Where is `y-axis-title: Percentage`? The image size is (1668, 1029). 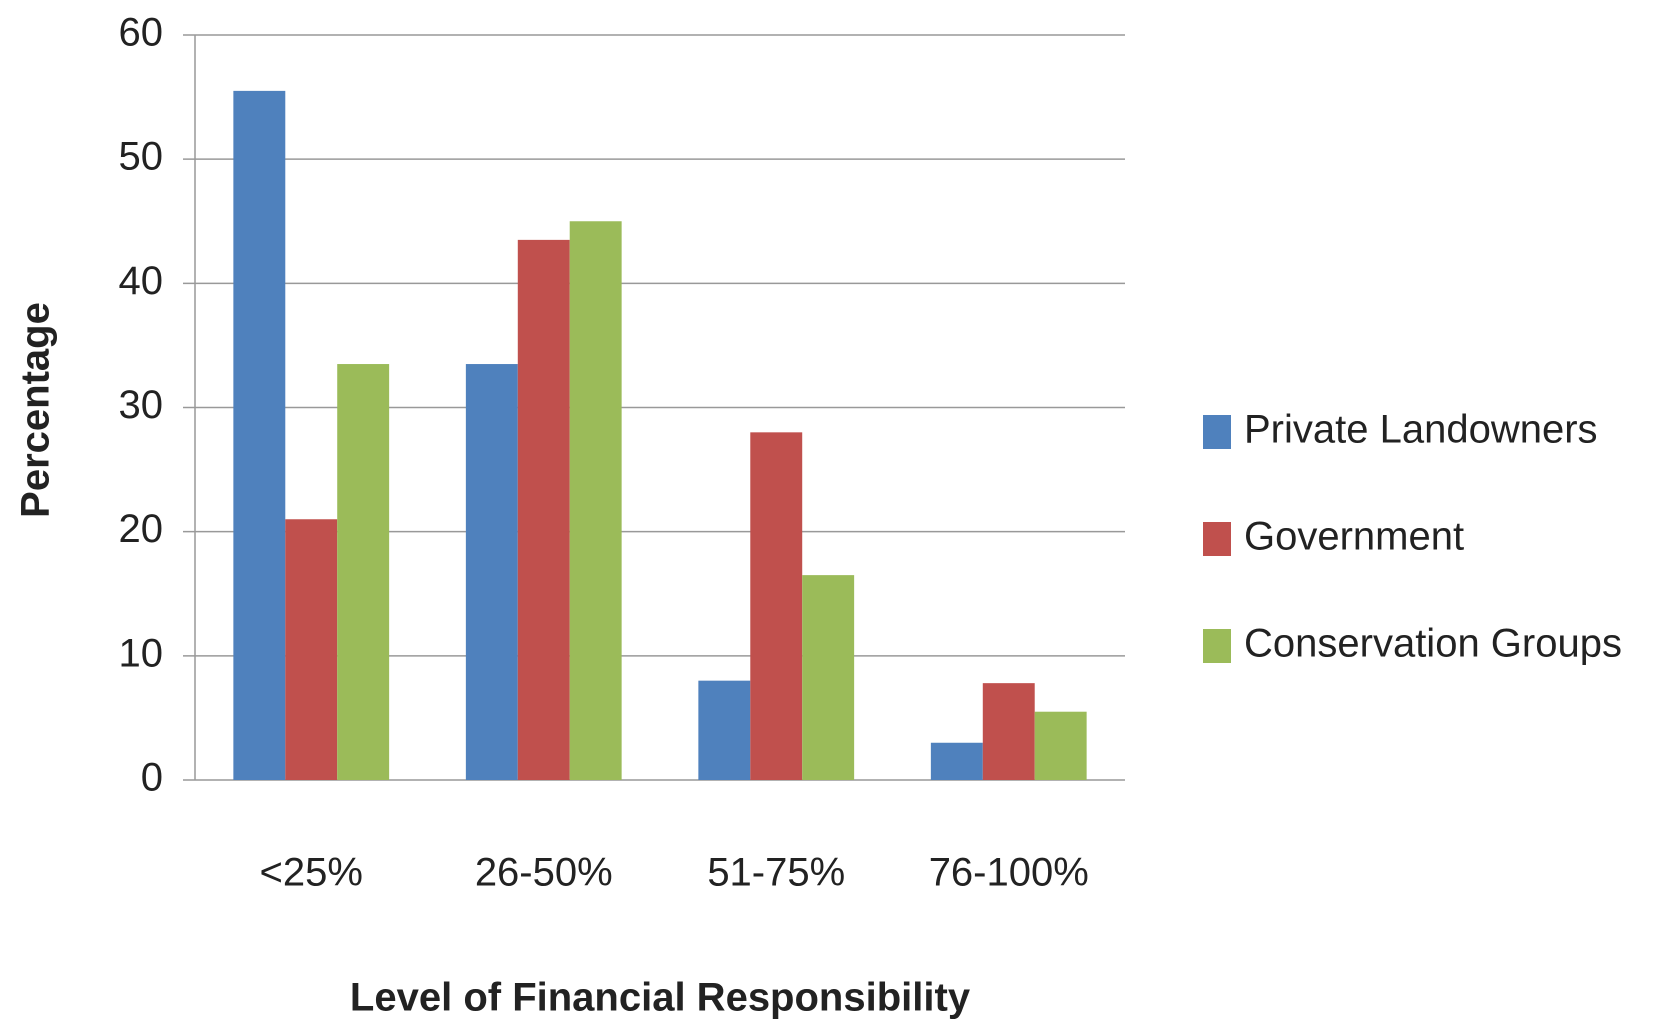
y-axis-title: Percentage is located at coordinates (36, 410).